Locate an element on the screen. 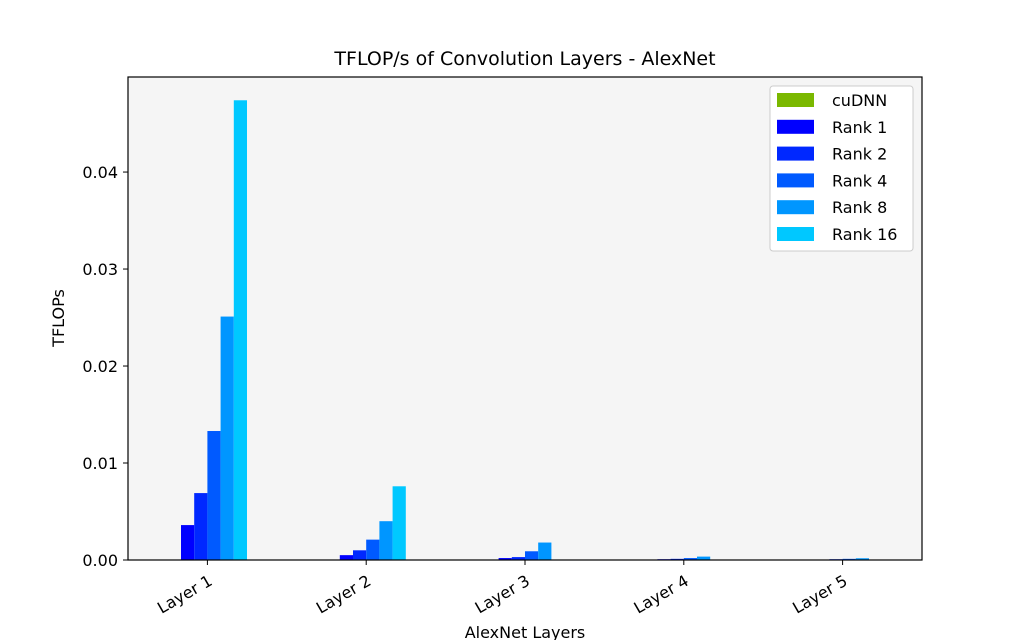  y-tick-label: 0.02 is located at coordinates (100, 366).